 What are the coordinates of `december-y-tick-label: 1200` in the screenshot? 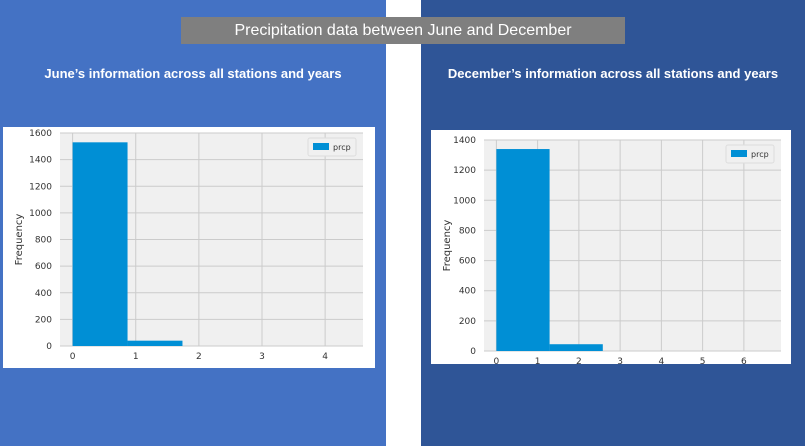 It's located at (464, 171).